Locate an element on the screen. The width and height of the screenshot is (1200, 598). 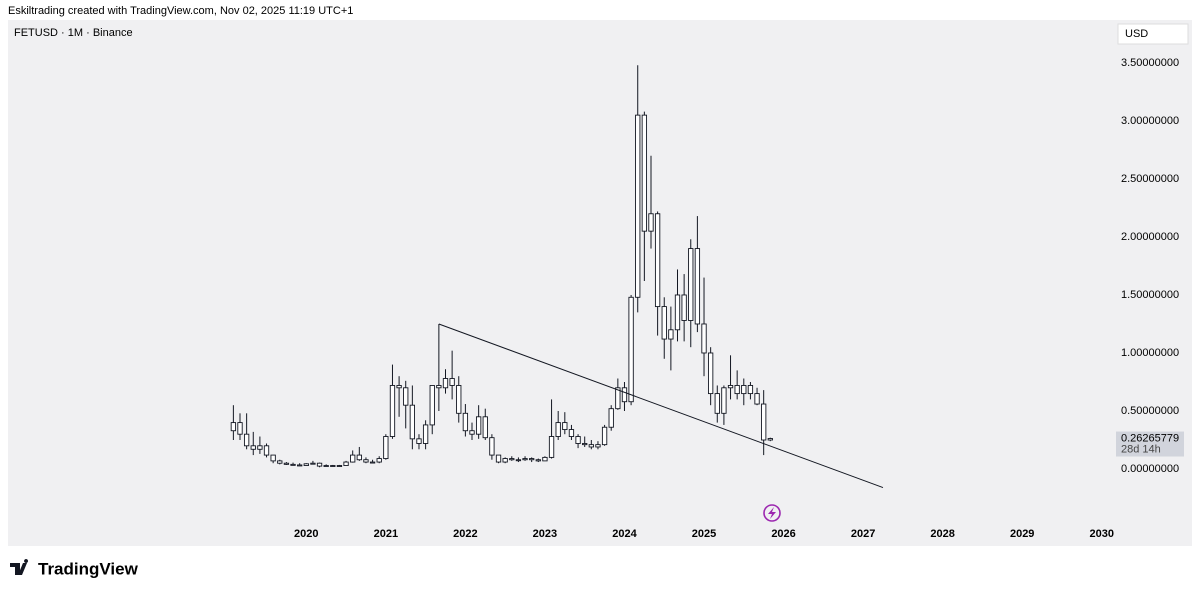
y-tick-label: 3.00000000 is located at coordinates (1150, 121).